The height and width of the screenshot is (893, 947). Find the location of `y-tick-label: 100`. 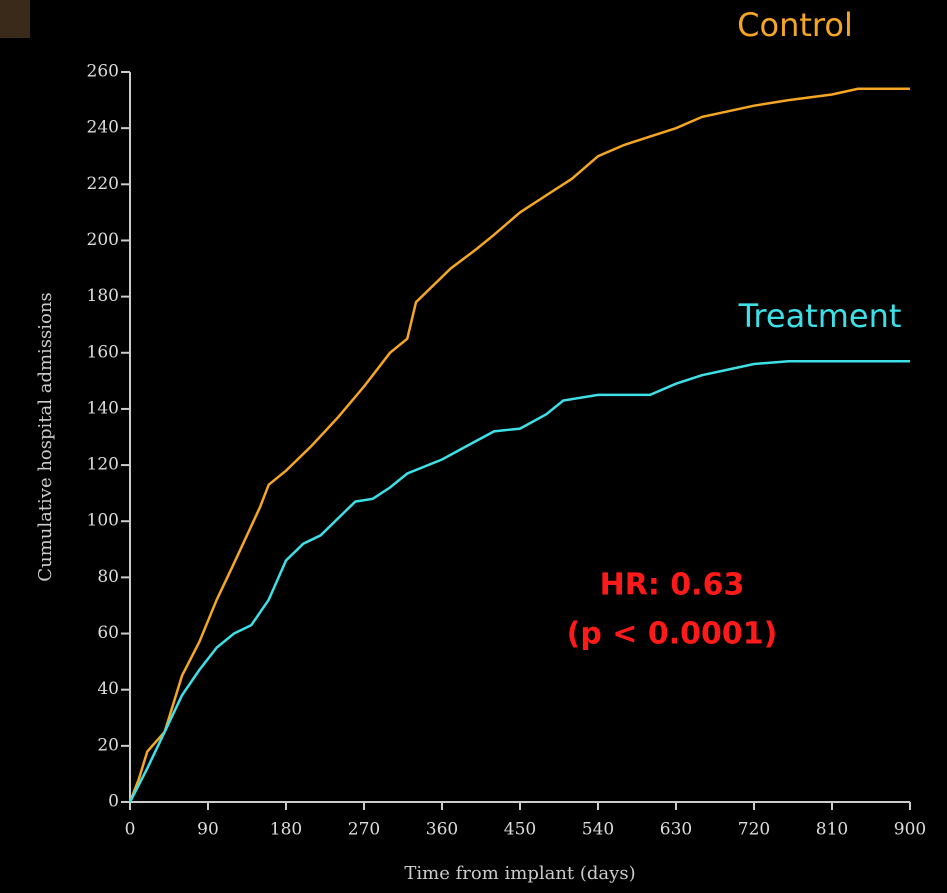

y-tick-label: 100 is located at coordinates (103, 521).